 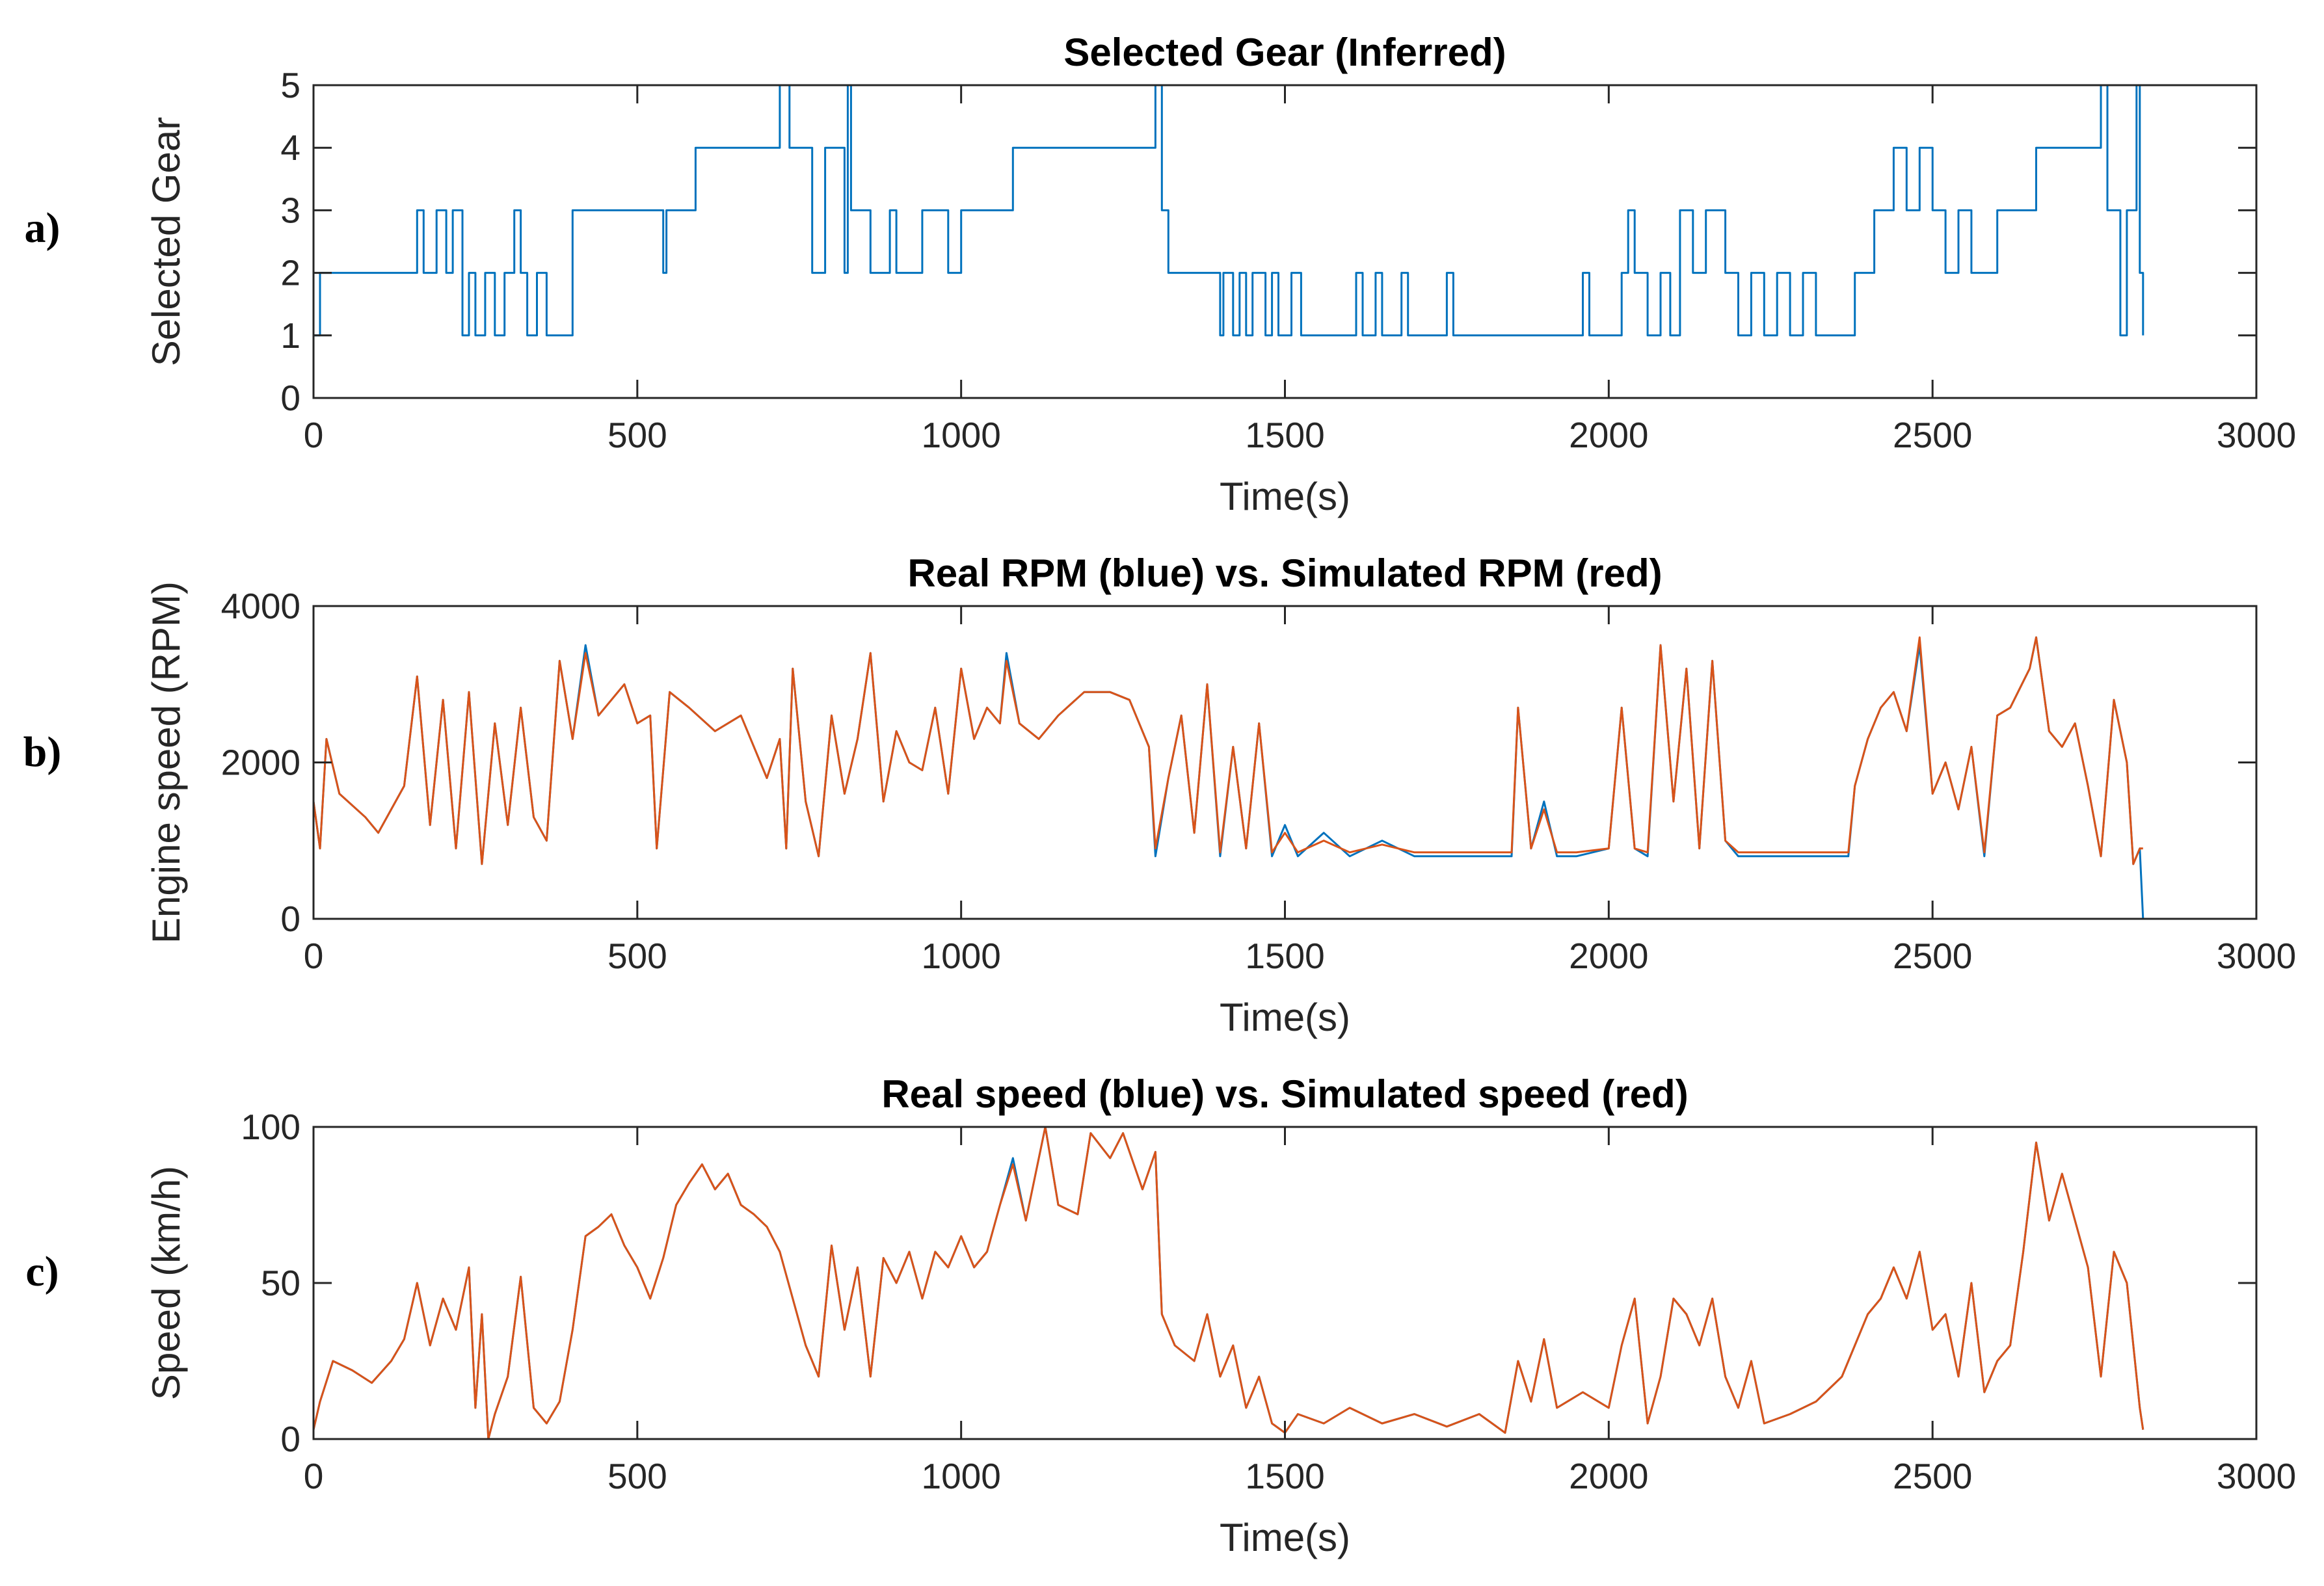 I want to click on y-tick-label: 1, so click(x=290, y=335).